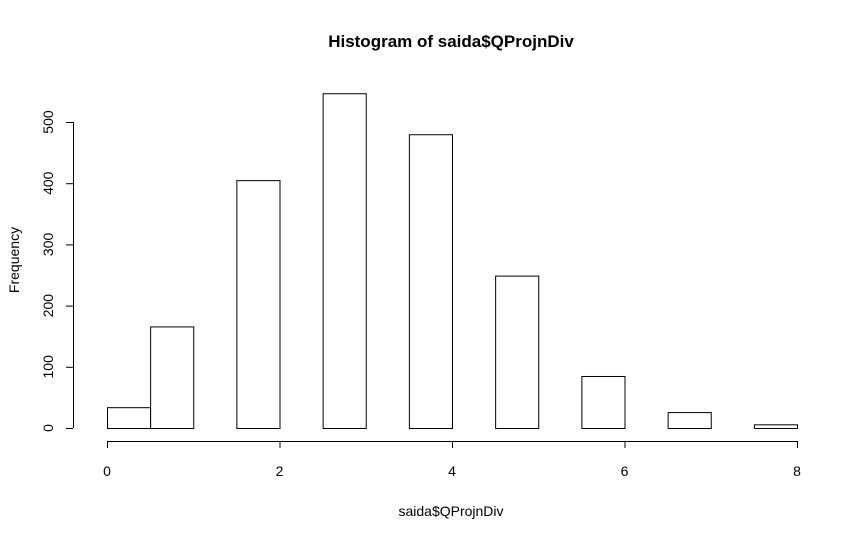  Describe the element at coordinates (107, 471) in the screenshot. I see `x-tick-label: 0` at that location.